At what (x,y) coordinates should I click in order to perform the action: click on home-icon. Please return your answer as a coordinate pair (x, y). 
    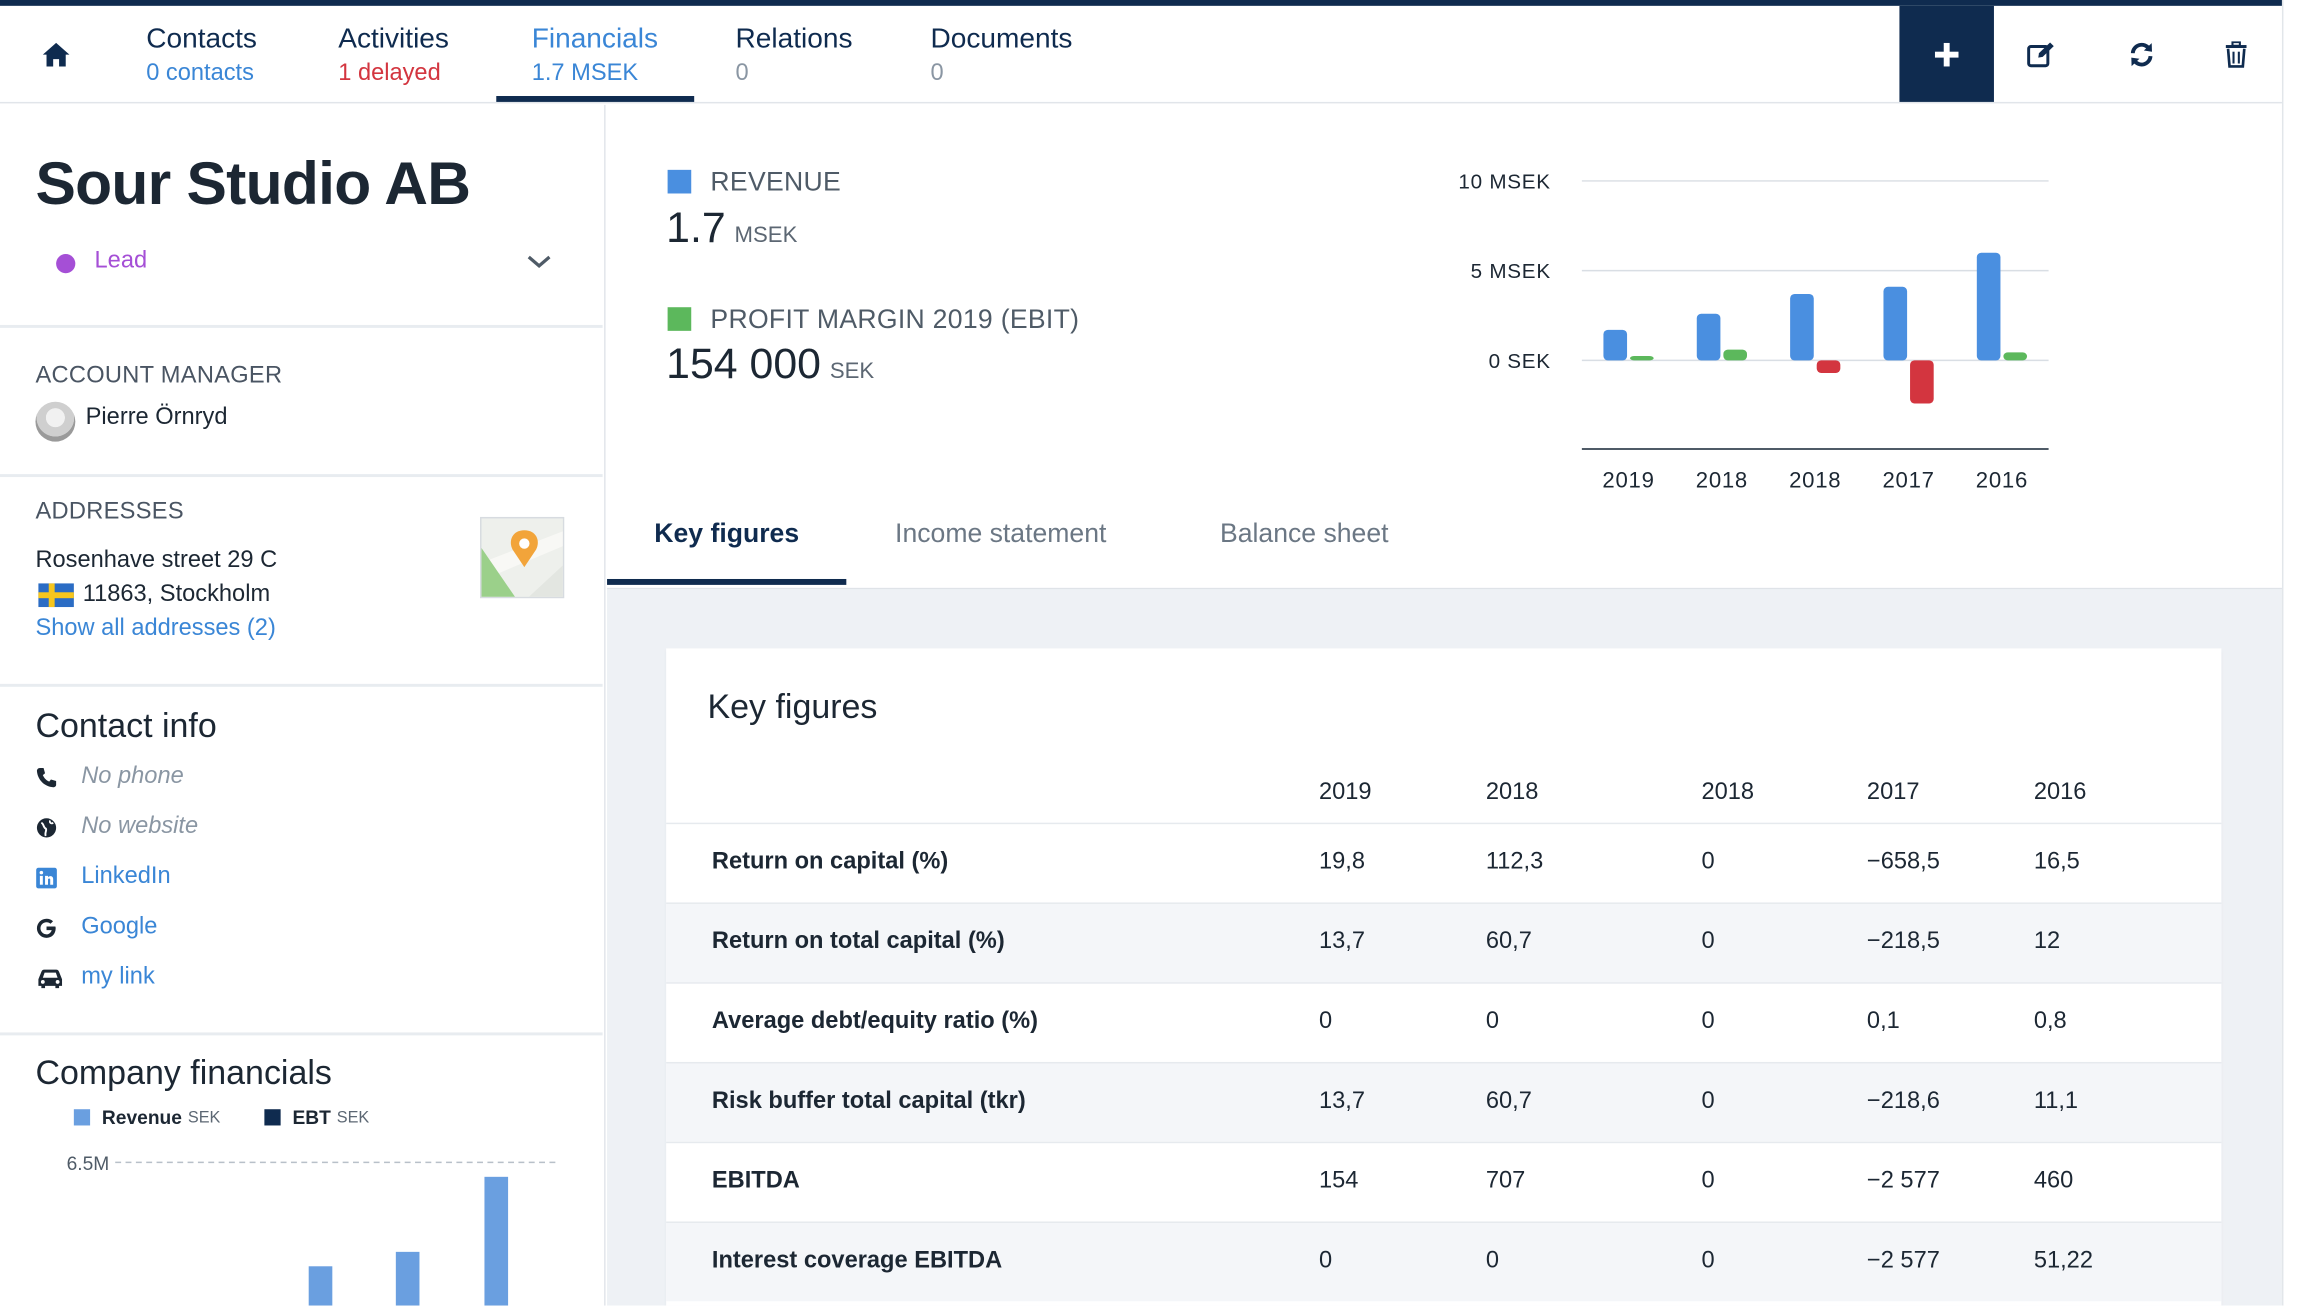
    Looking at the image, I should click on (56, 54).